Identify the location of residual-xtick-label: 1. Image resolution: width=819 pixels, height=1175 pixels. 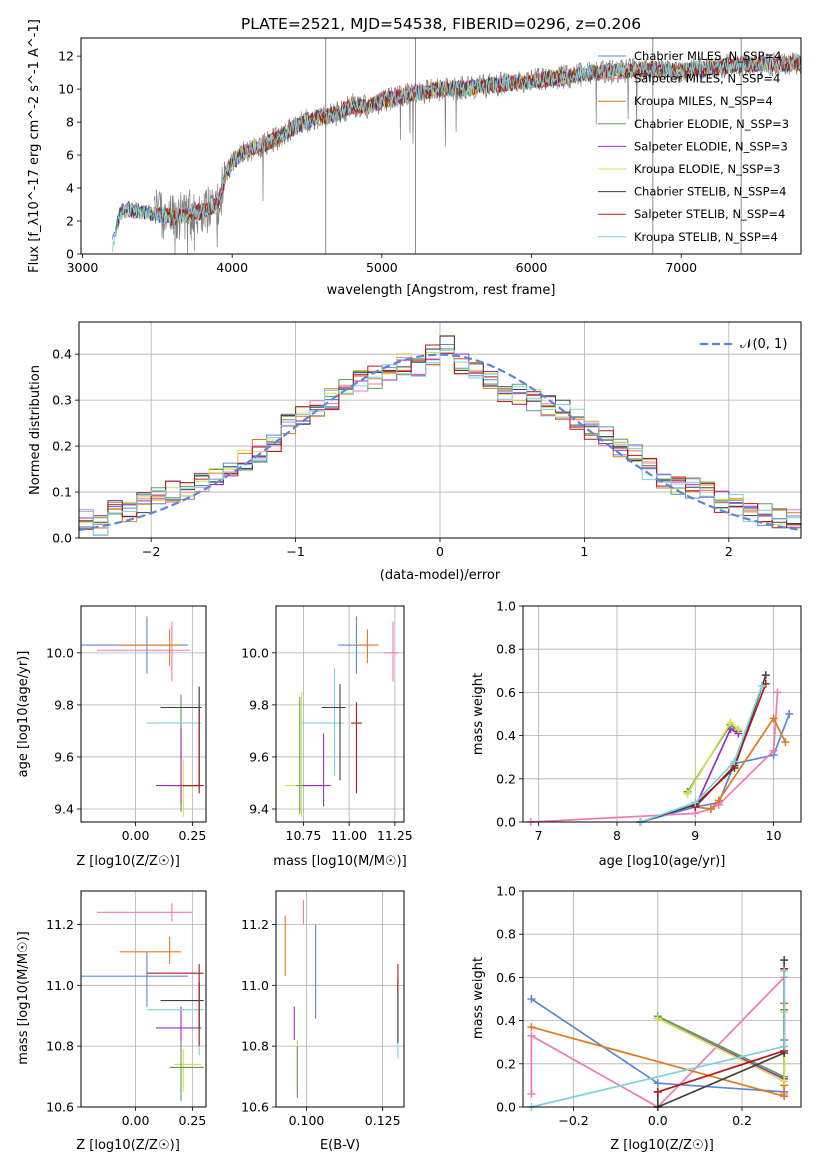
(584, 551).